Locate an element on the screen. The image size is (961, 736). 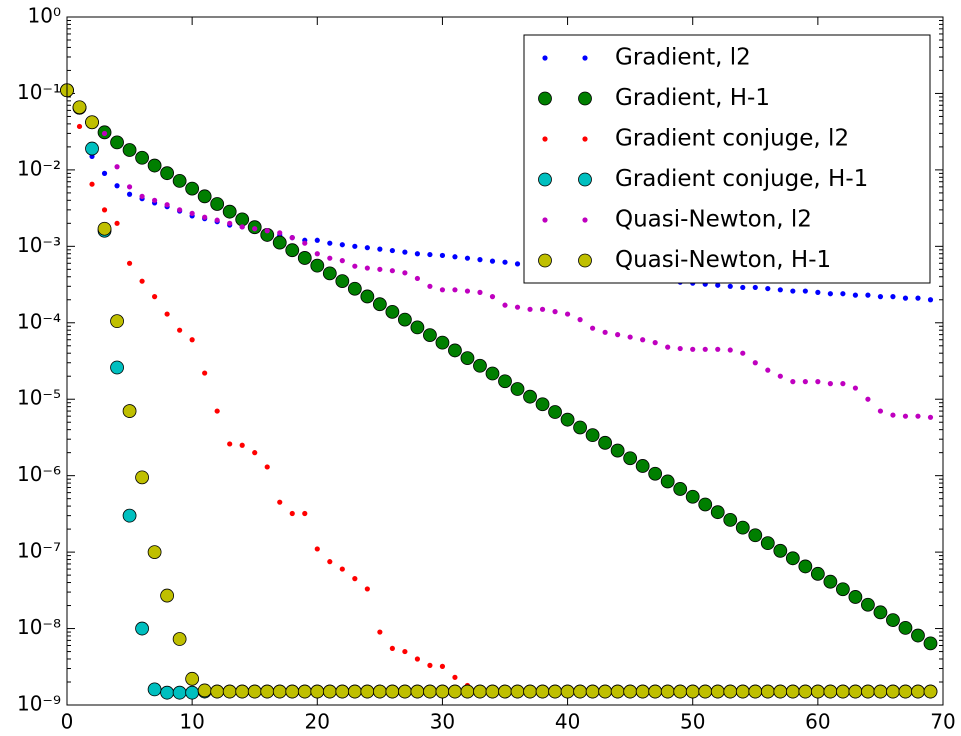
x-tick-label: 30 is located at coordinates (442, 722).